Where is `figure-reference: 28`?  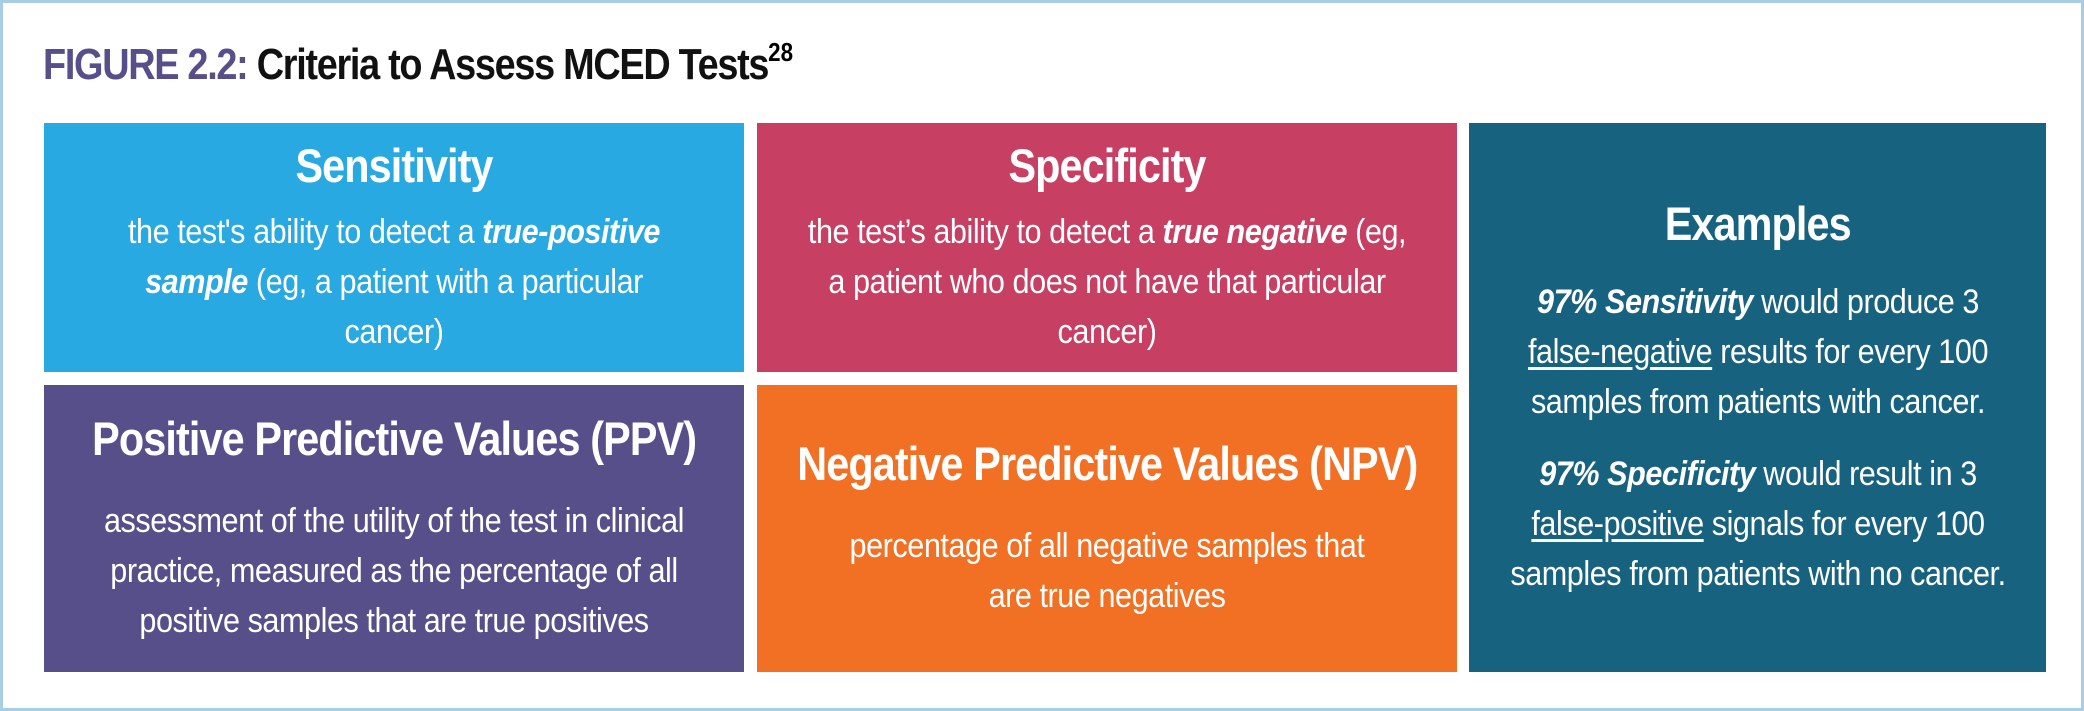 figure-reference: 28 is located at coordinates (781, 52).